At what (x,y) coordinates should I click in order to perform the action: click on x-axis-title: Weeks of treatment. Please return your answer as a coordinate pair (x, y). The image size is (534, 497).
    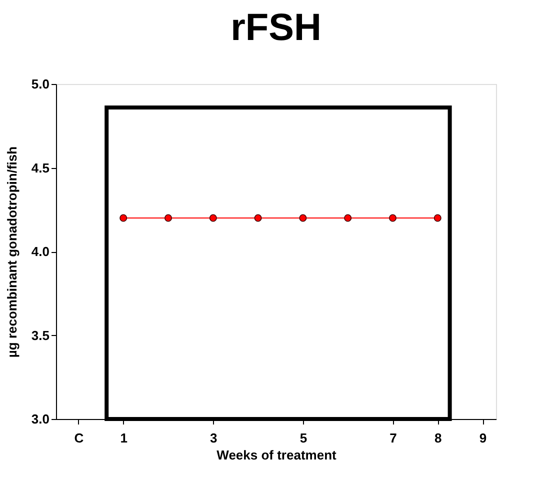
    Looking at the image, I should click on (277, 455).